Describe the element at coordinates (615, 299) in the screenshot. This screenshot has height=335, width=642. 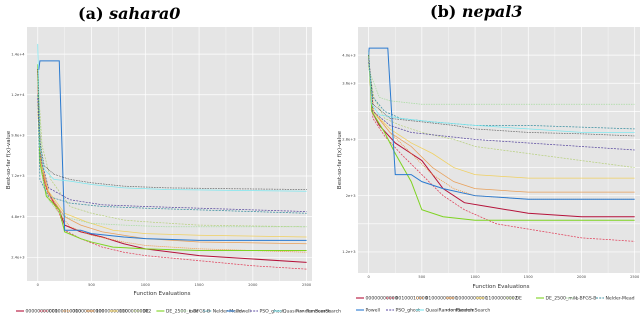
I see `panel-b-legend-item: Nelder-Mead` at that location.